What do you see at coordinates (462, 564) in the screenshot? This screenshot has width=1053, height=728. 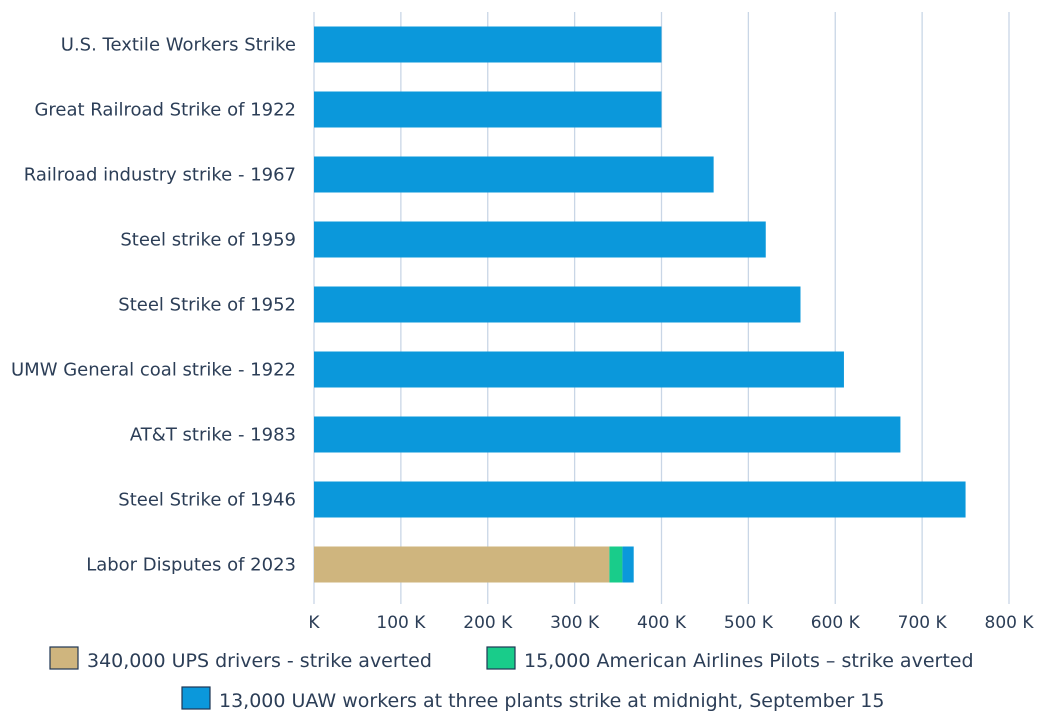 I see `bar-segment-340-000-ups-drivers-strike-ave` at bounding box center [462, 564].